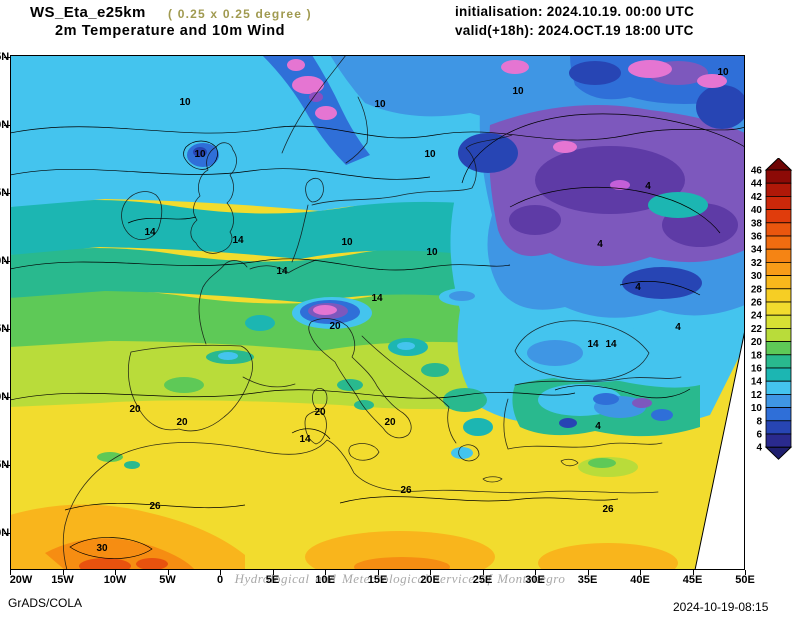 This screenshot has height=618, width=800. I want to click on lat-label: 60N, so click(5, 125).